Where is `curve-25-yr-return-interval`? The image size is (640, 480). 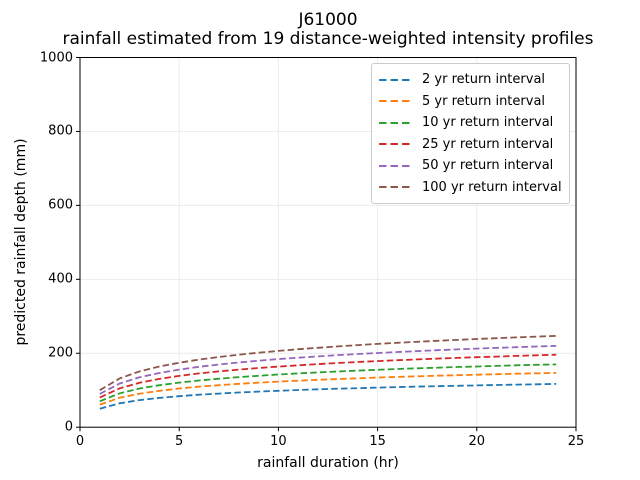
curve-25-yr-return-interval is located at coordinates (328, 376).